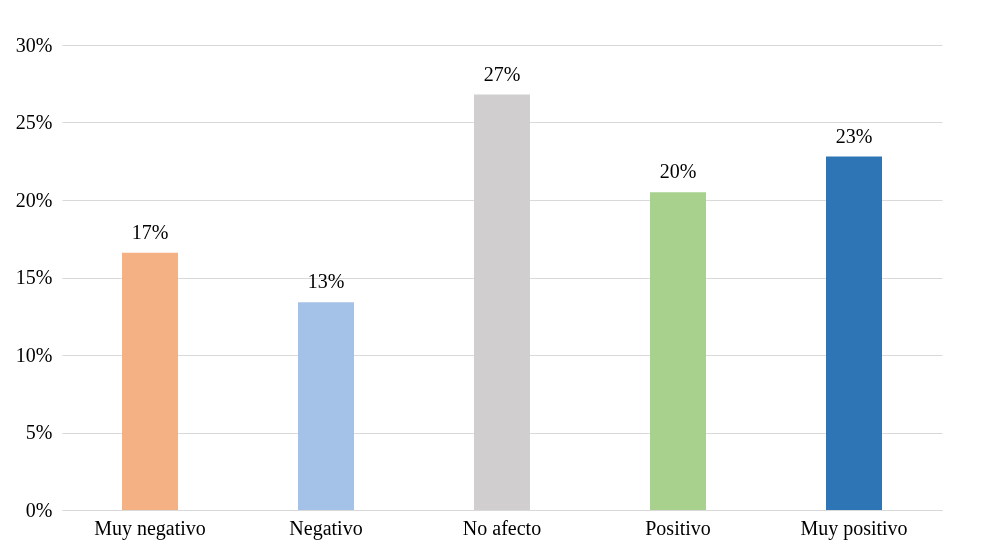 This screenshot has height=560, width=1001. What do you see at coordinates (678, 527) in the screenshot?
I see `x-tick-label: Positivo` at bounding box center [678, 527].